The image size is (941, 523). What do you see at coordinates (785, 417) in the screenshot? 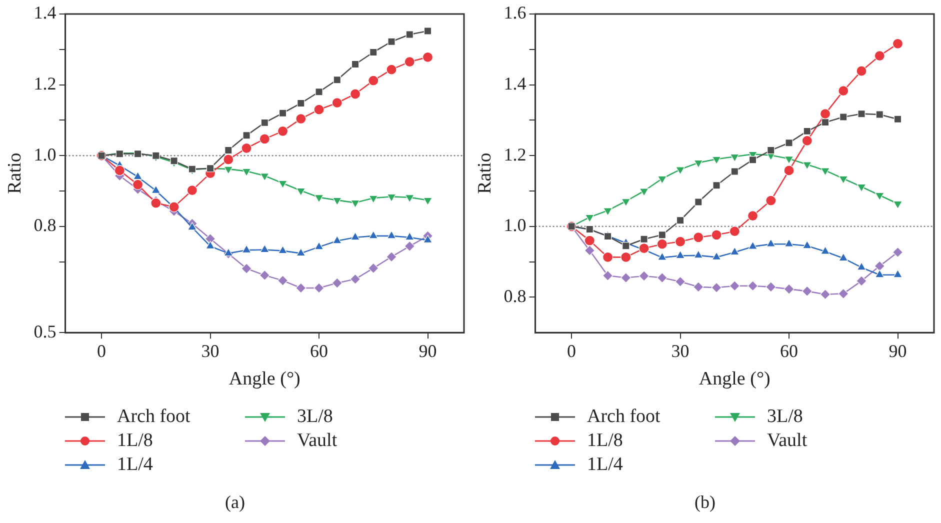
I see `legend-label: 3L/8` at bounding box center [785, 417].